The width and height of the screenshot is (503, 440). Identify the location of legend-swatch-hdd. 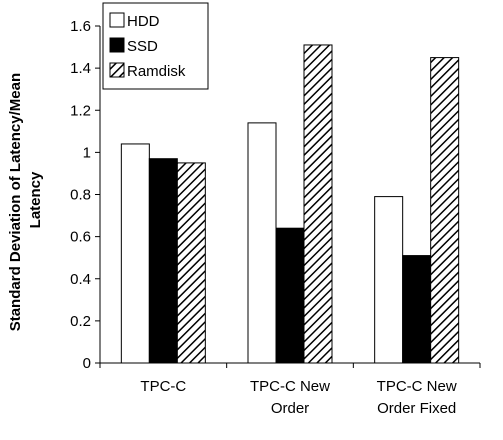
(117, 20).